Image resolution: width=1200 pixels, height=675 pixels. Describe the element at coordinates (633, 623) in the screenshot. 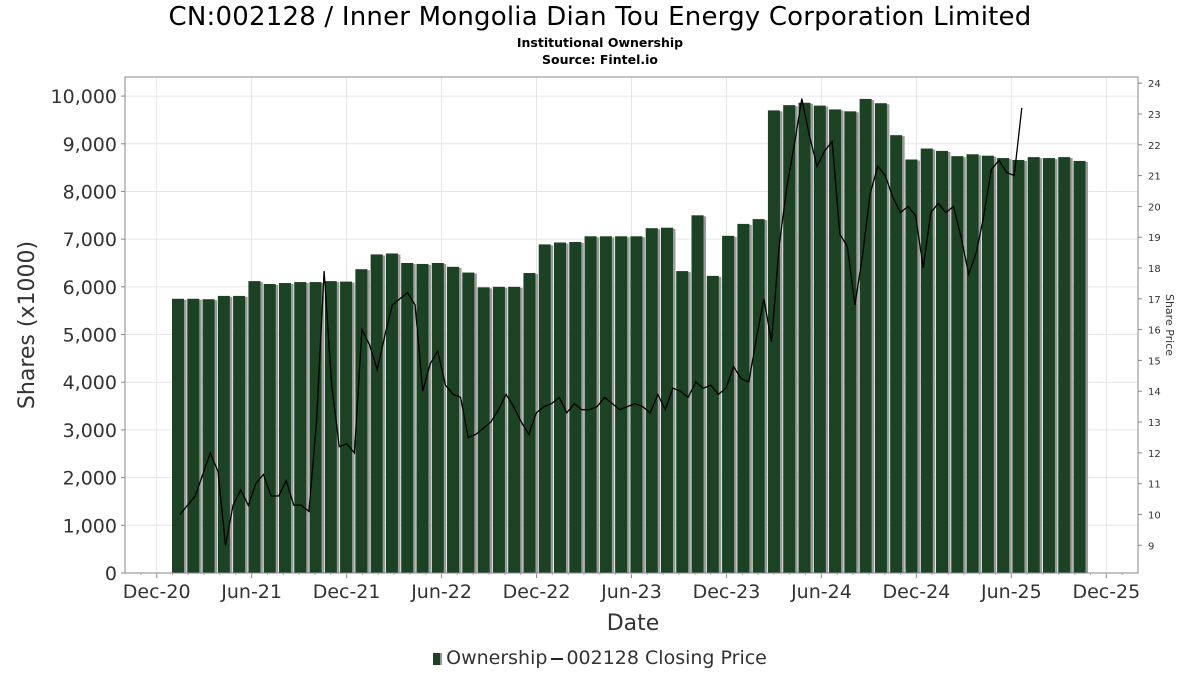

I see `x-axis-label: Date` at that location.